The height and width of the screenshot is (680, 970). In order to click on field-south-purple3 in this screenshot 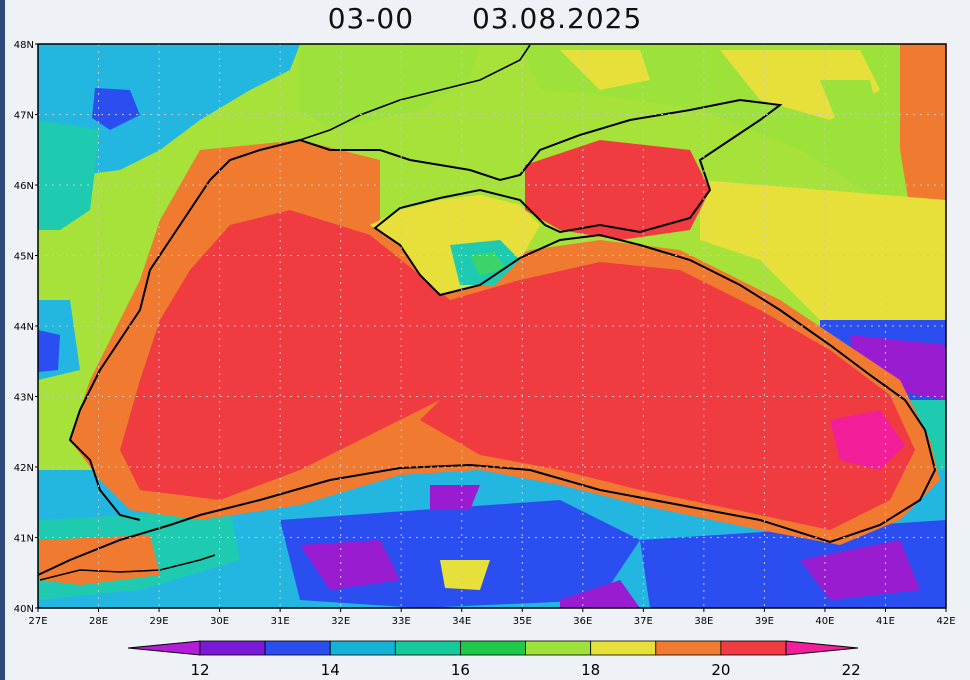, I will do `click(860, 570)`.